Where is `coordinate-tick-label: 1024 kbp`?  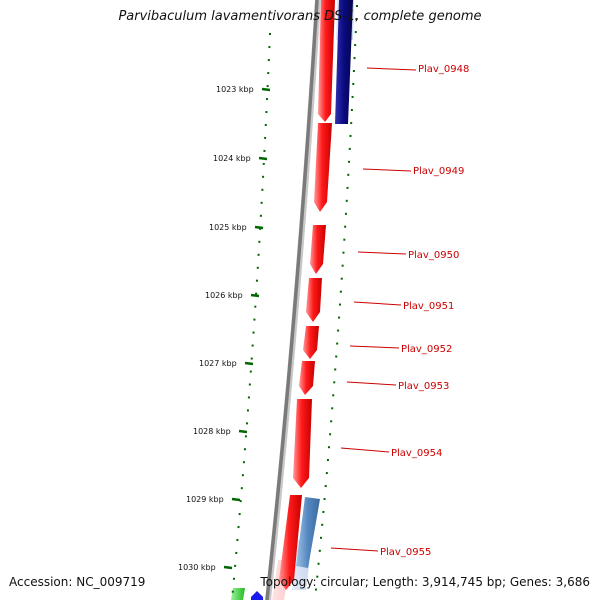 coordinate-tick-label: 1024 kbp is located at coordinates (232, 158).